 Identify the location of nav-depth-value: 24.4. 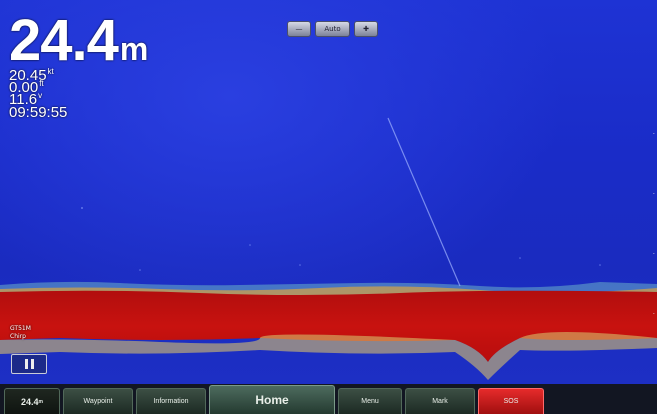
(30, 401).